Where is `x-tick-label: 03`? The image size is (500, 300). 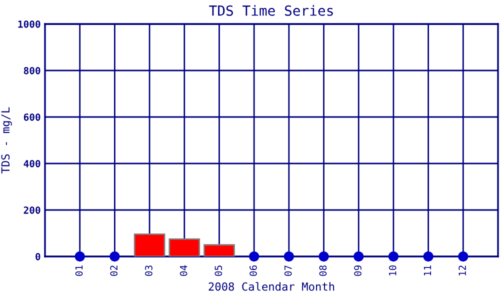
x-tick-label: 03 is located at coordinates (148, 271).